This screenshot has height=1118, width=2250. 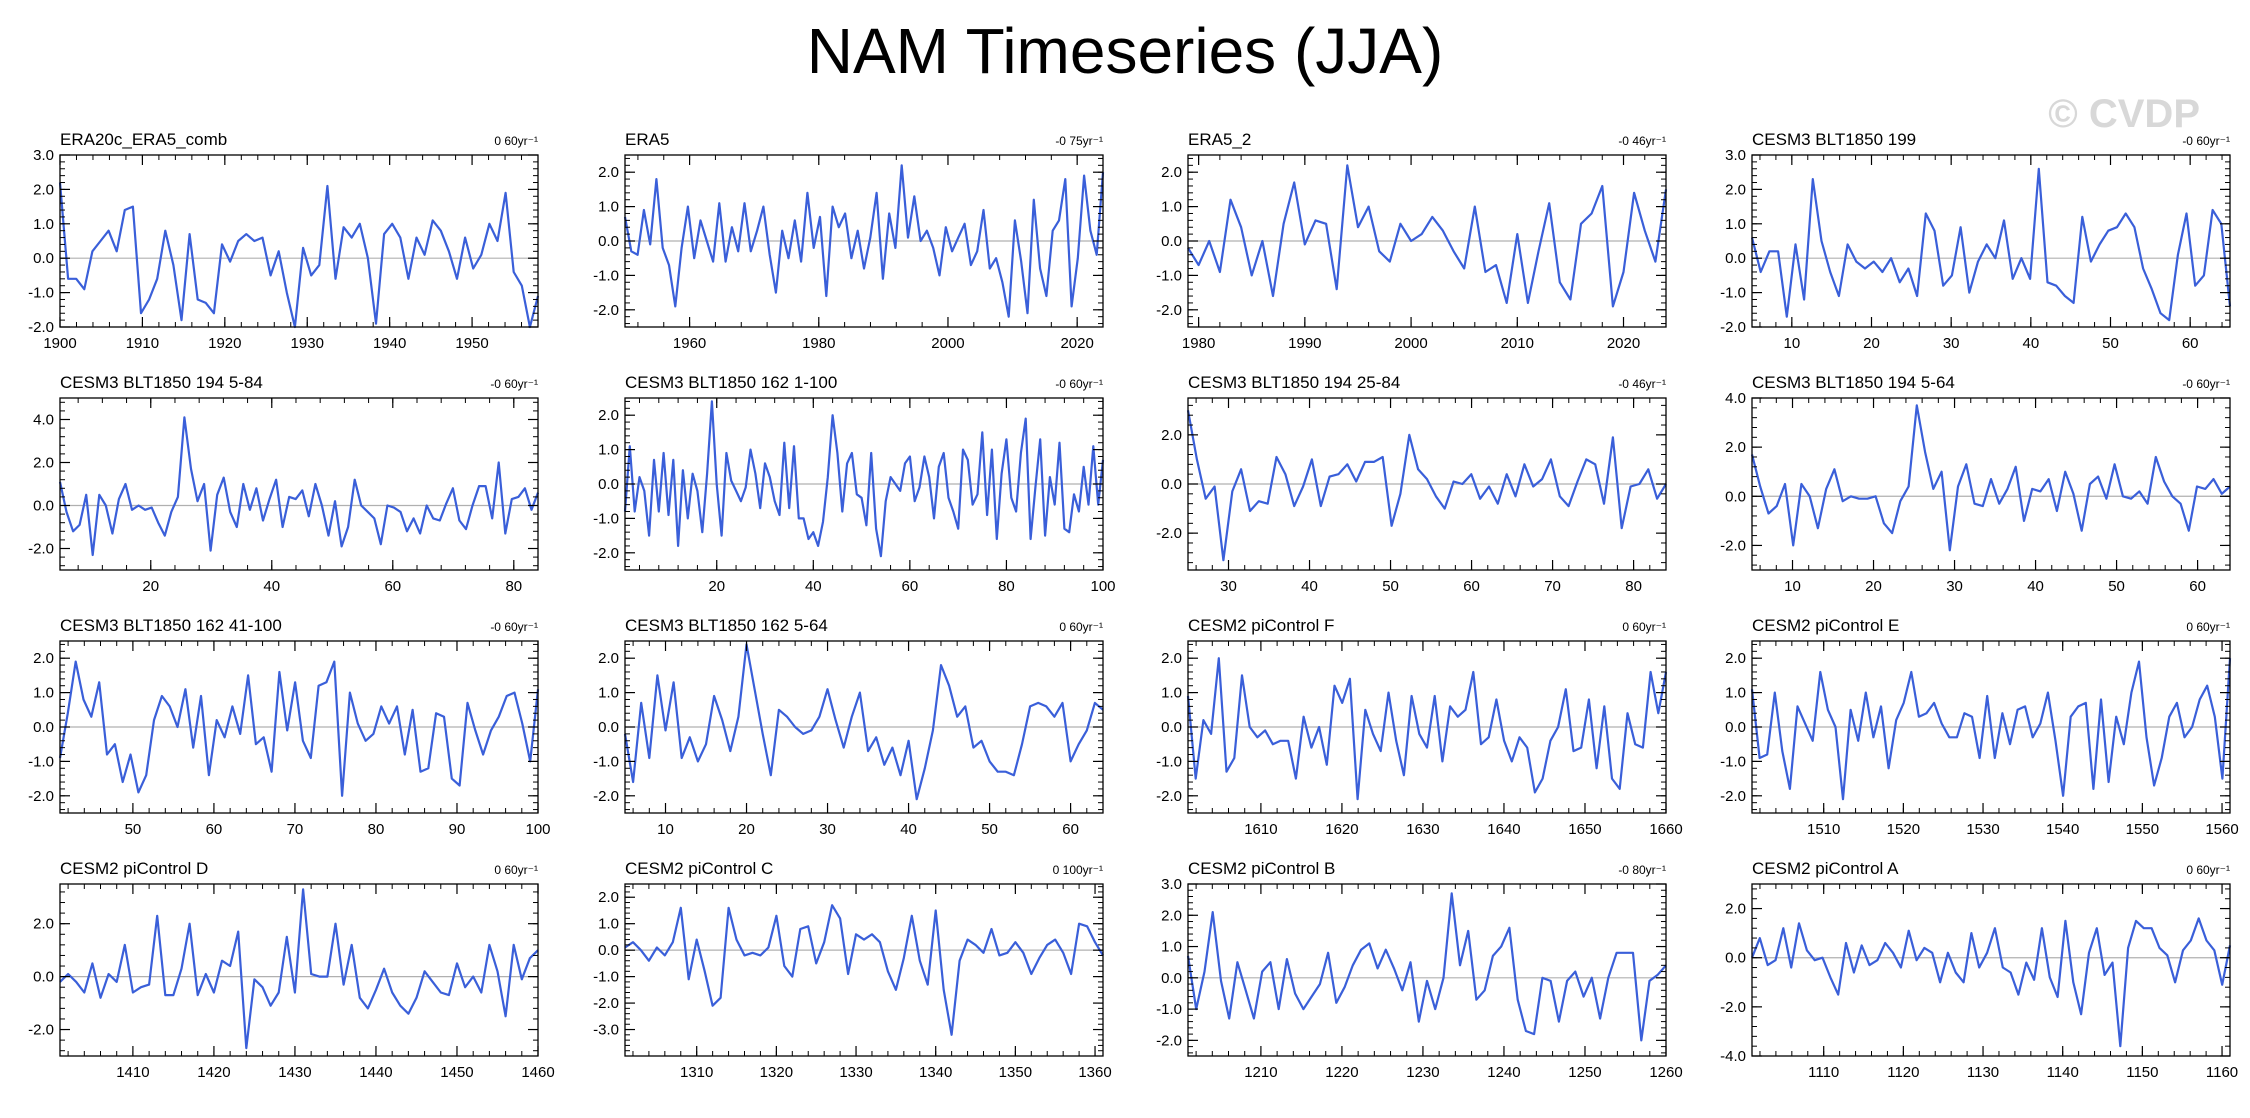 What do you see at coordinates (457, 829) in the screenshot?
I see `x-tick-label: 90` at bounding box center [457, 829].